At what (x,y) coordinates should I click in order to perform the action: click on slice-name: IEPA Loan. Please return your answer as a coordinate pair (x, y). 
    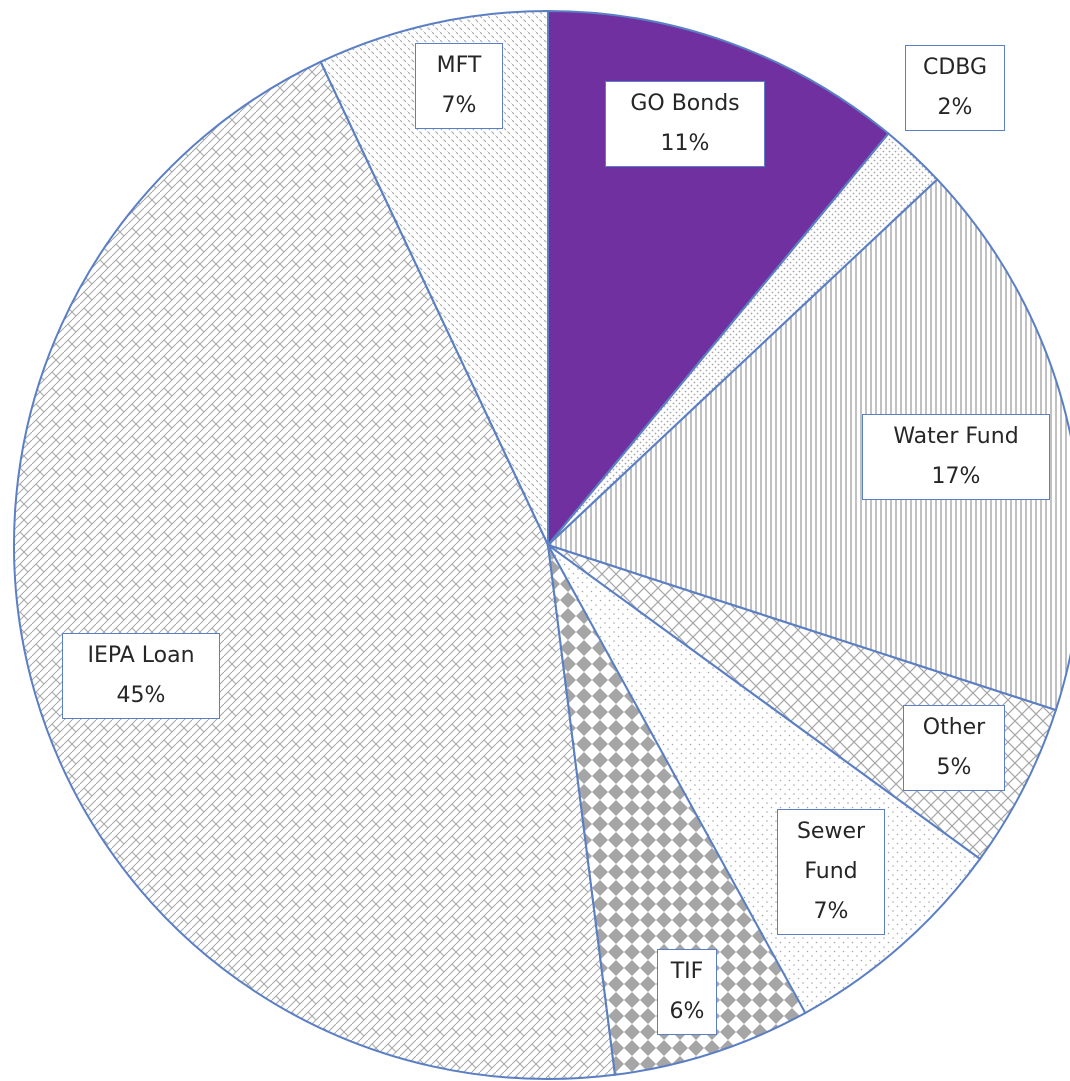
    Looking at the image, I should click on (141, 655).